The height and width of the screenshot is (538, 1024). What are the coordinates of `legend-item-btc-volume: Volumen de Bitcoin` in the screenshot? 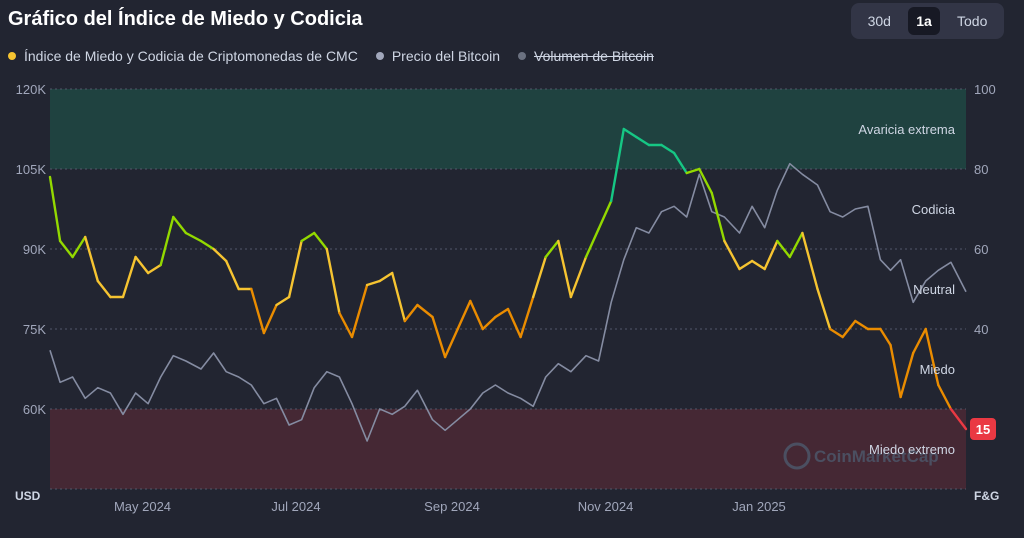 It's located at (586, 56).